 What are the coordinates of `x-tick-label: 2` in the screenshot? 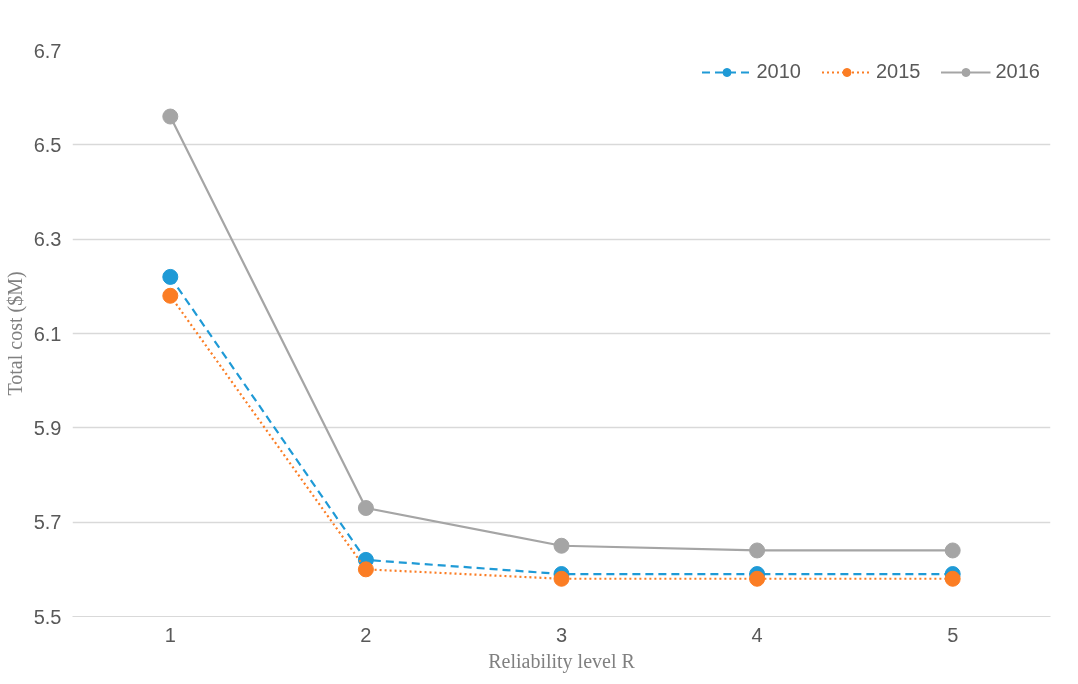 It's located at (366, 634).